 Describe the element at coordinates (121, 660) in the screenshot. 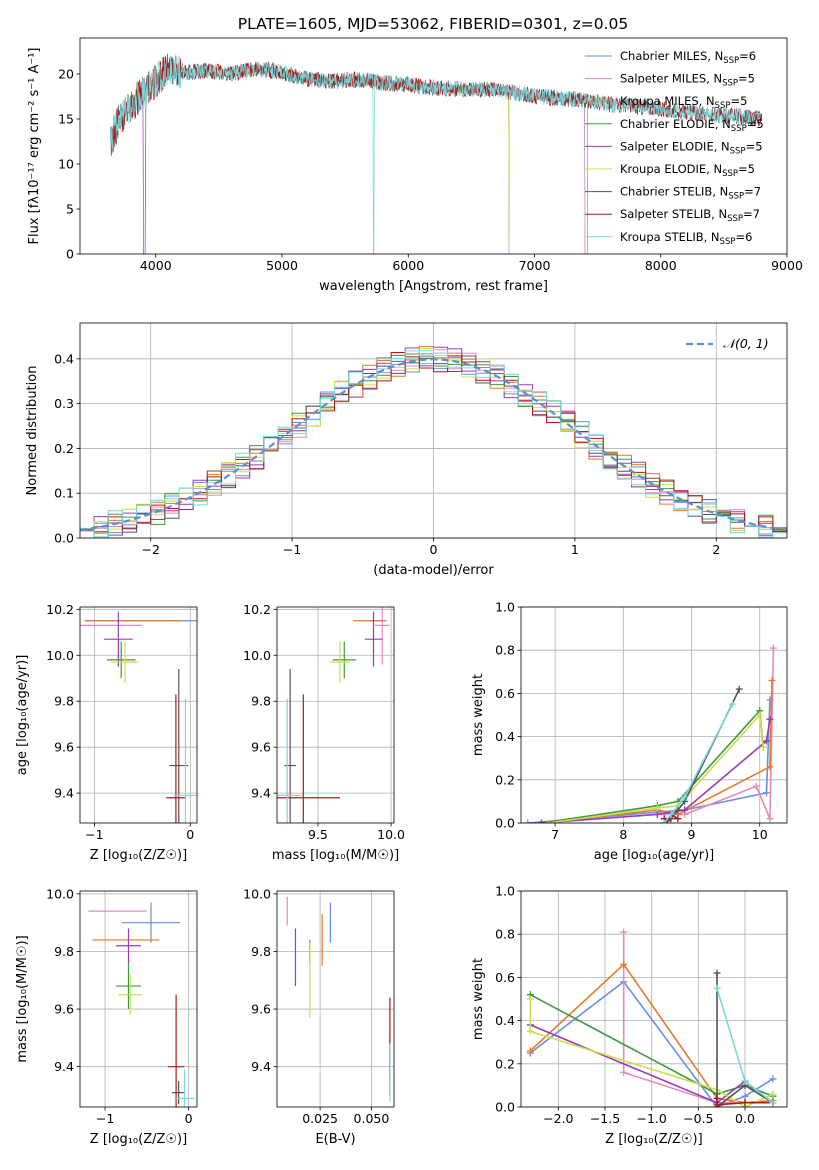

I see `age-vs-z-point-chabrier-elodie` at that location.